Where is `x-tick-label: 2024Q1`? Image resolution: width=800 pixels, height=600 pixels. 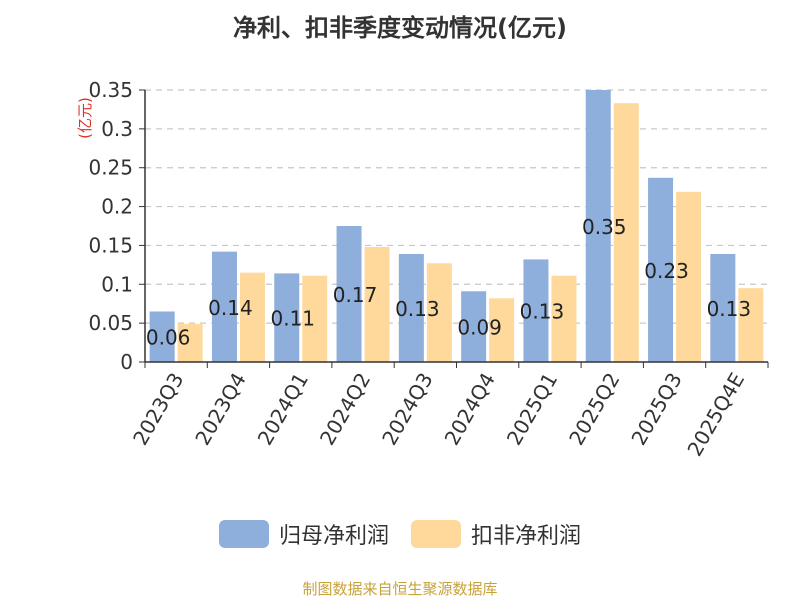 x-tick-label: 2024Q1 is located at coordinates (283, 409).